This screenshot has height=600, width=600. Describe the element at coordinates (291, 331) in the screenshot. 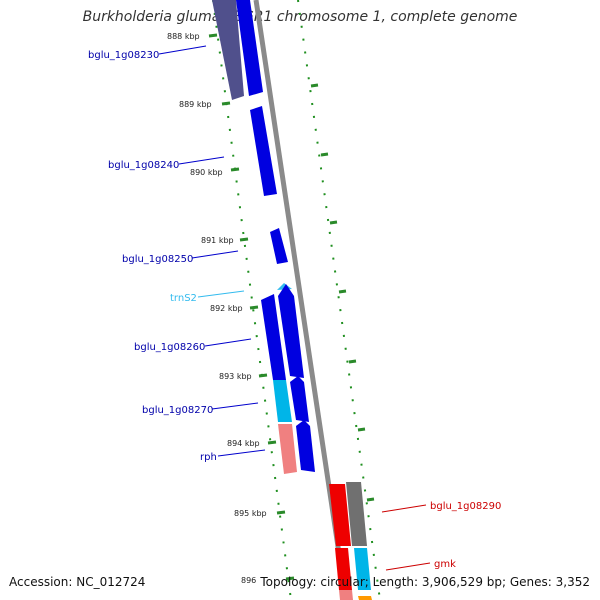

I see `gene-bglu-1g08260-right` at that location.